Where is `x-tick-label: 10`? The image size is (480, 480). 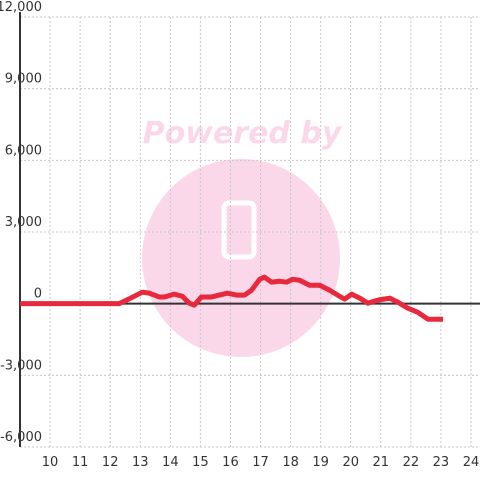
x-tick-label: 10 is located at coordinates (50, 462).